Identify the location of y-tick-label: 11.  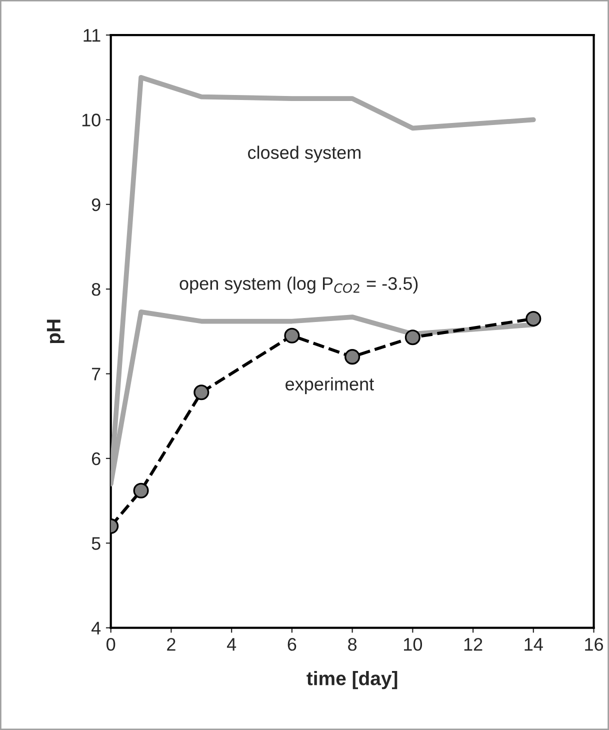
(92, 35).